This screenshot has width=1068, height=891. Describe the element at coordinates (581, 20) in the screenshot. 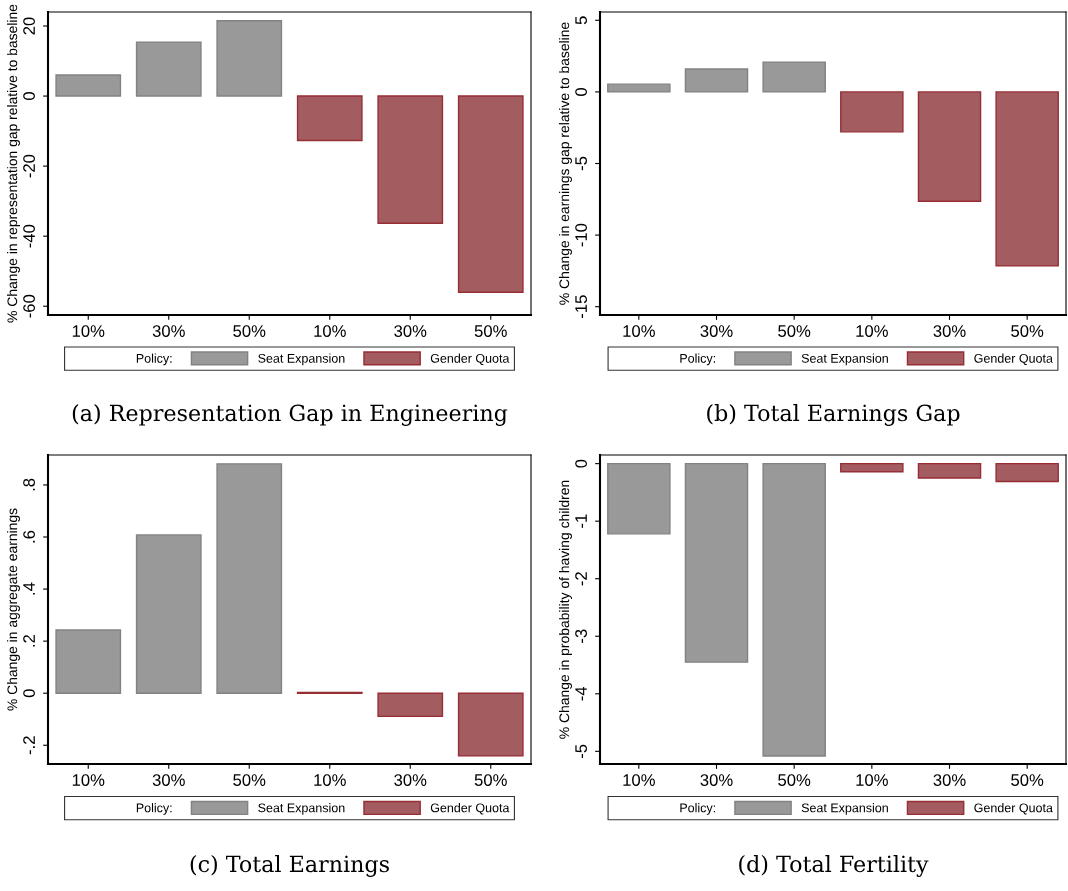

I see `y-tick-label: 5` at that location.